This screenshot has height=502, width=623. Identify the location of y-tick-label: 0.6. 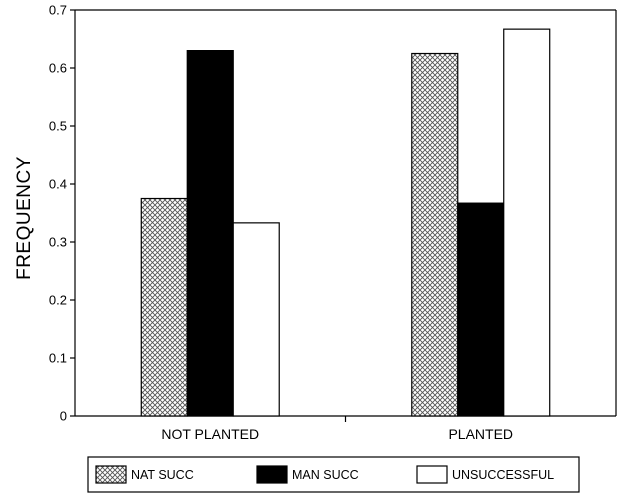
(58, 68).